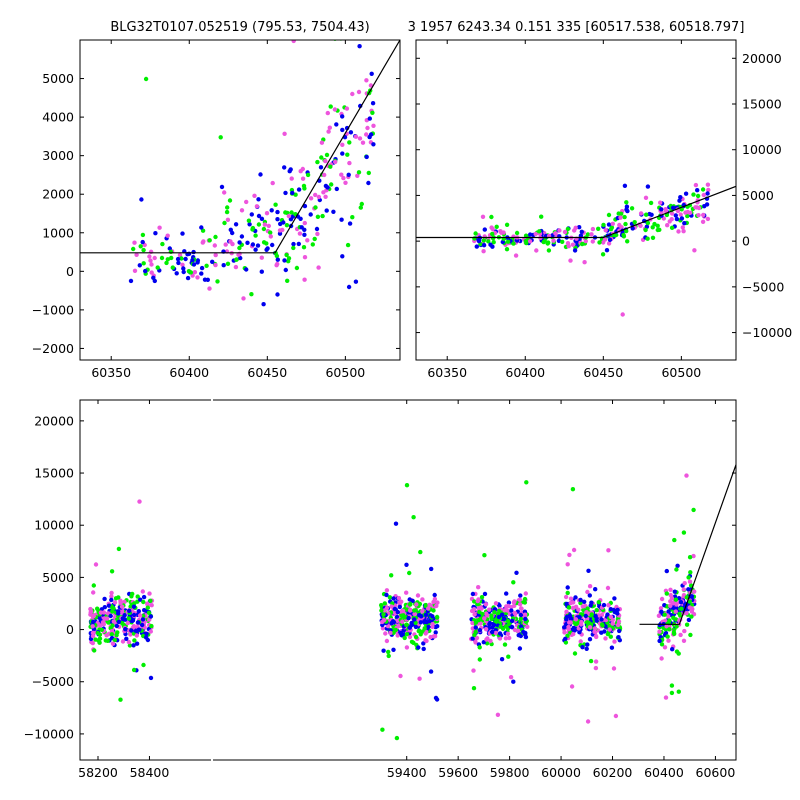  I want to click on y-tick-label: 2000, so click(58, 194).